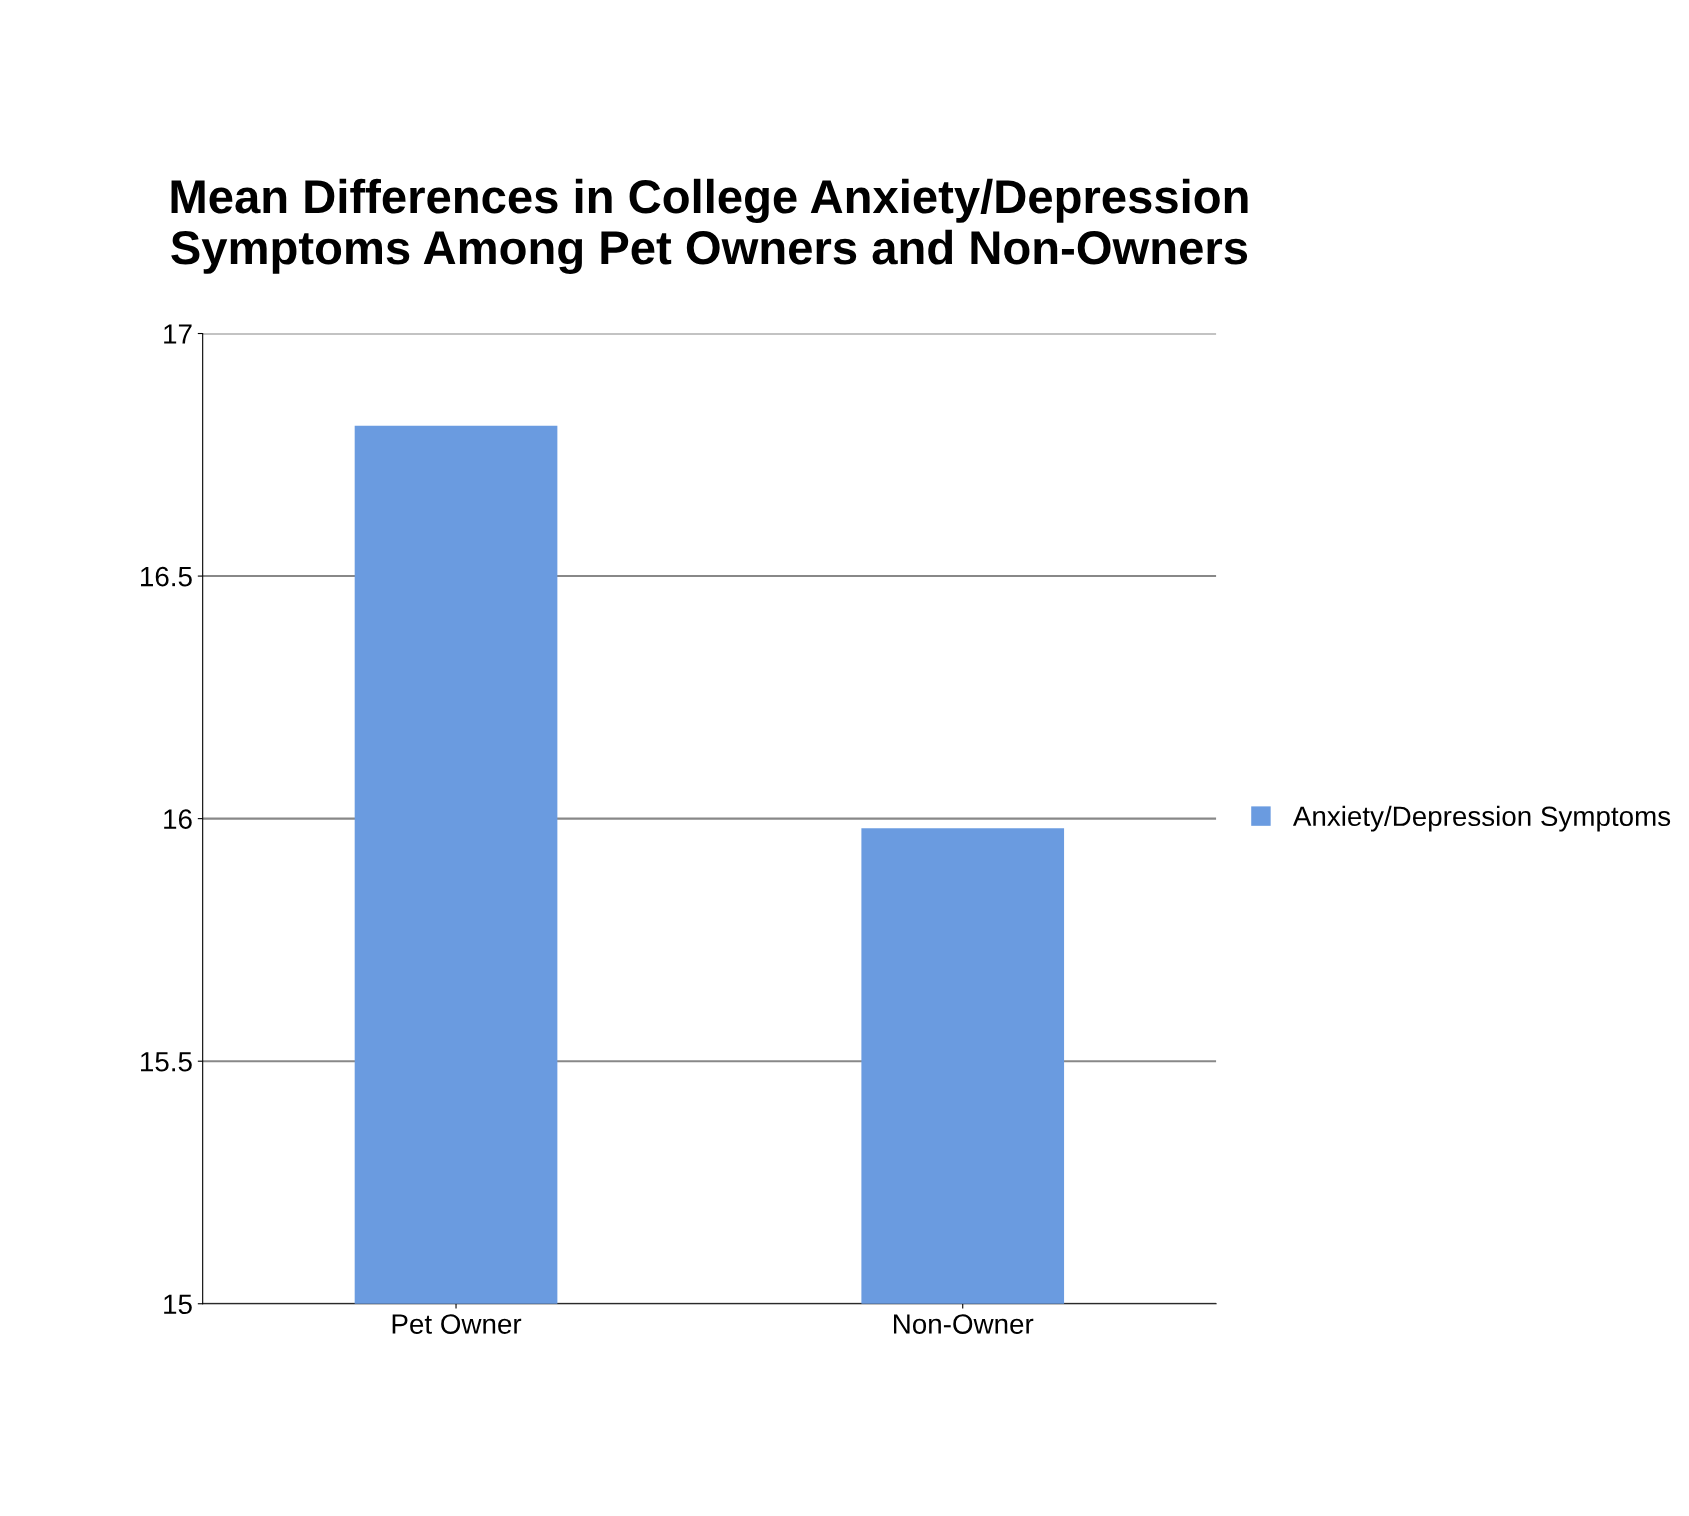  I want to click on y-tick-label: 15, so click(178, 1304).